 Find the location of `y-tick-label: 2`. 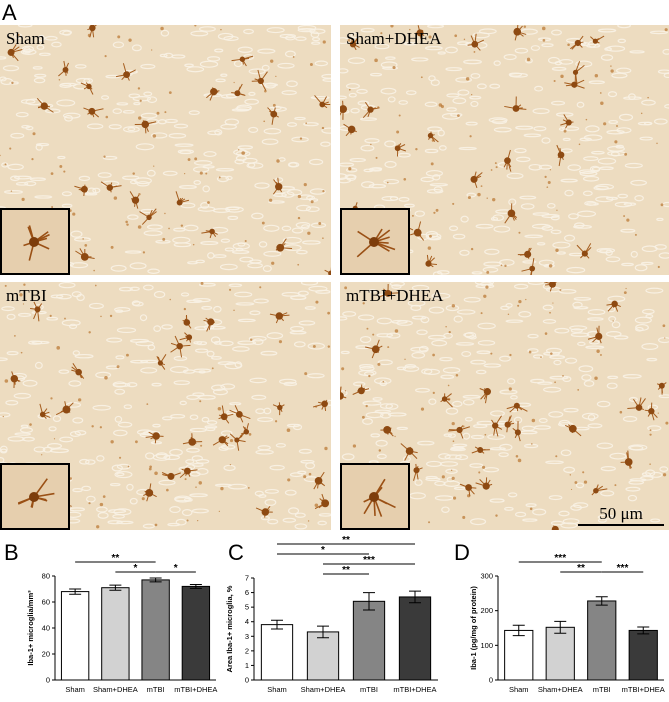

y-tick-label: 2 is located at coordinates (247, 650).